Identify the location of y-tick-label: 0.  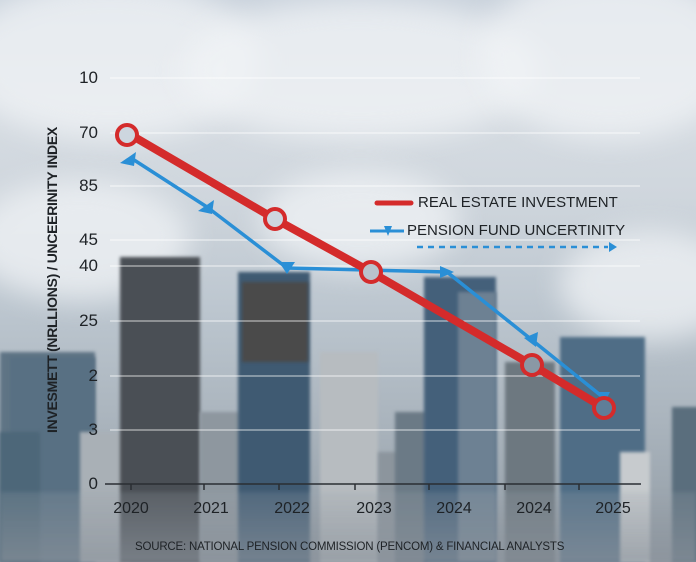
(93, 483).